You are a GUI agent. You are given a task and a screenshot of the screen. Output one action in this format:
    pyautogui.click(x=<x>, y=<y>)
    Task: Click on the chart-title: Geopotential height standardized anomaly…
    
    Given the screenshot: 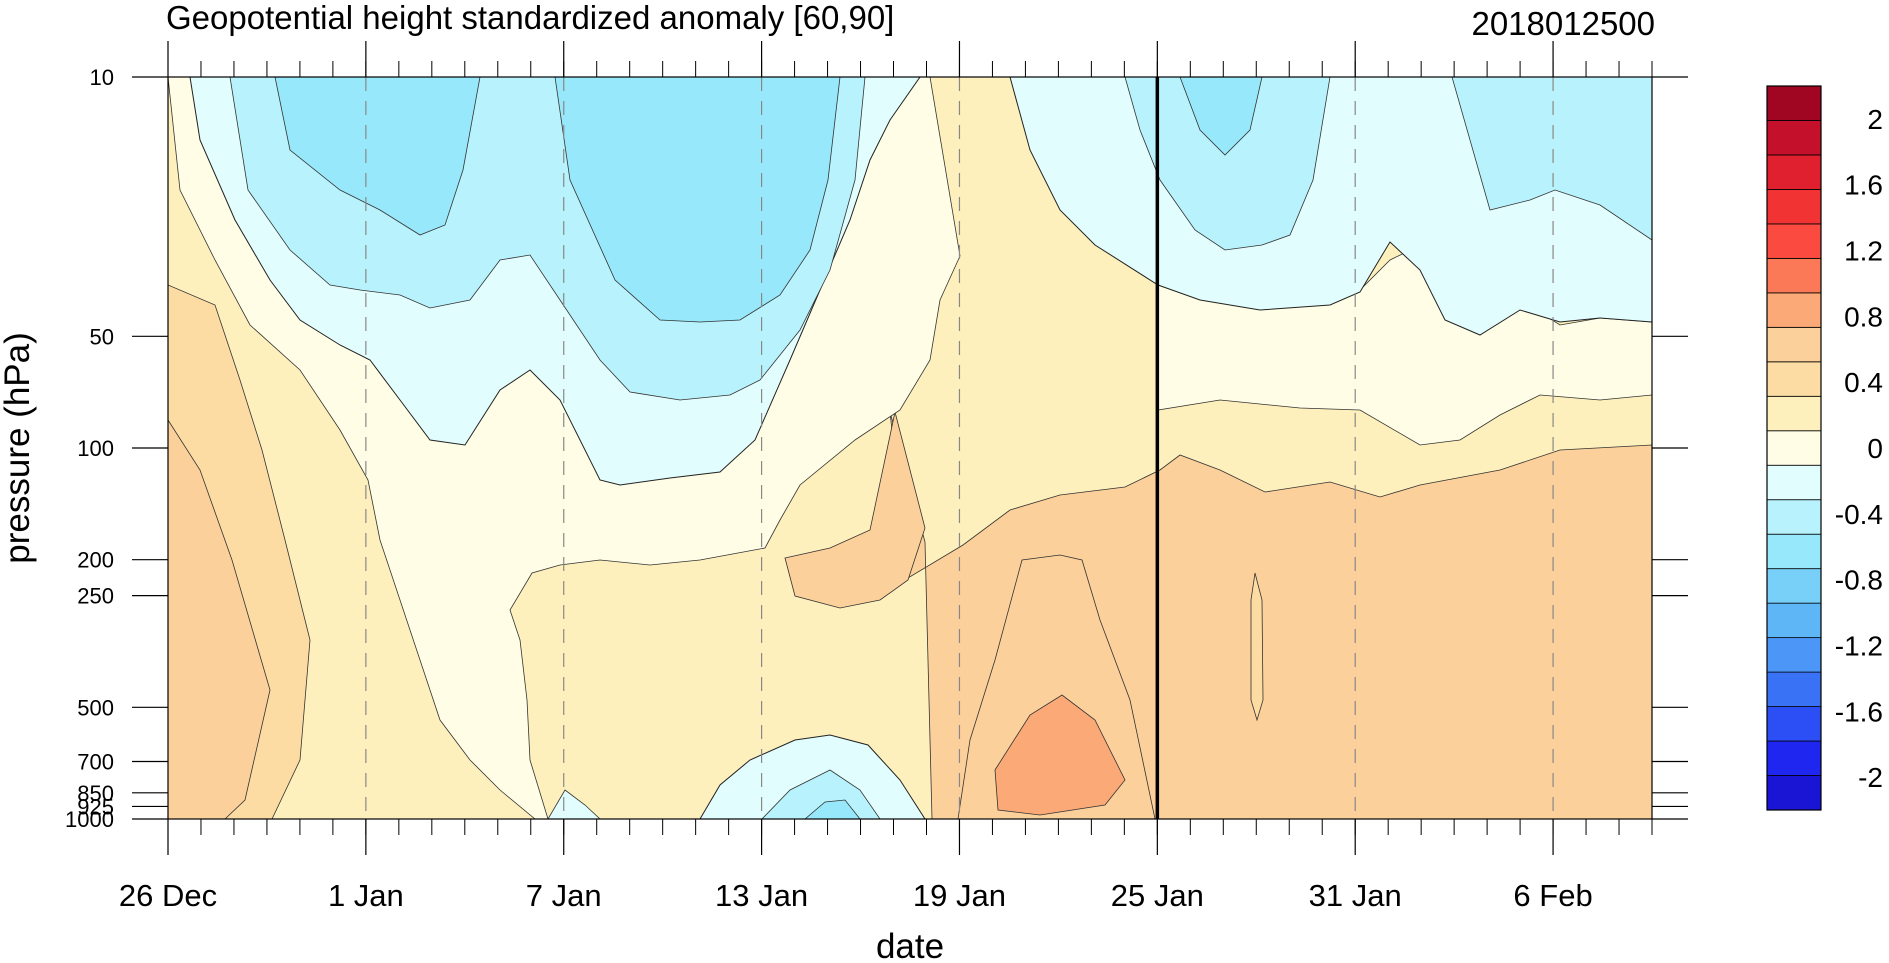 What is the action you would take?
    pyautogui.click(x=530, y=18)
    